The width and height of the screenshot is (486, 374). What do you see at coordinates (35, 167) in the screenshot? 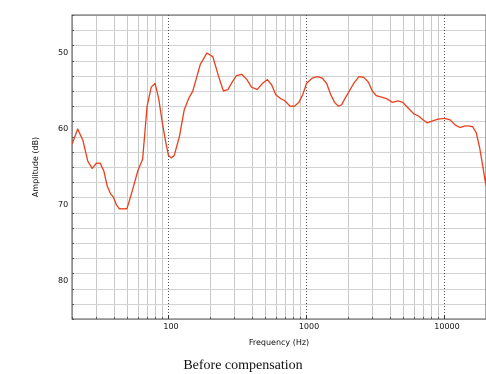
I see `y-axis-label: Amplitude (dB)` at bounding box center [35, 167].